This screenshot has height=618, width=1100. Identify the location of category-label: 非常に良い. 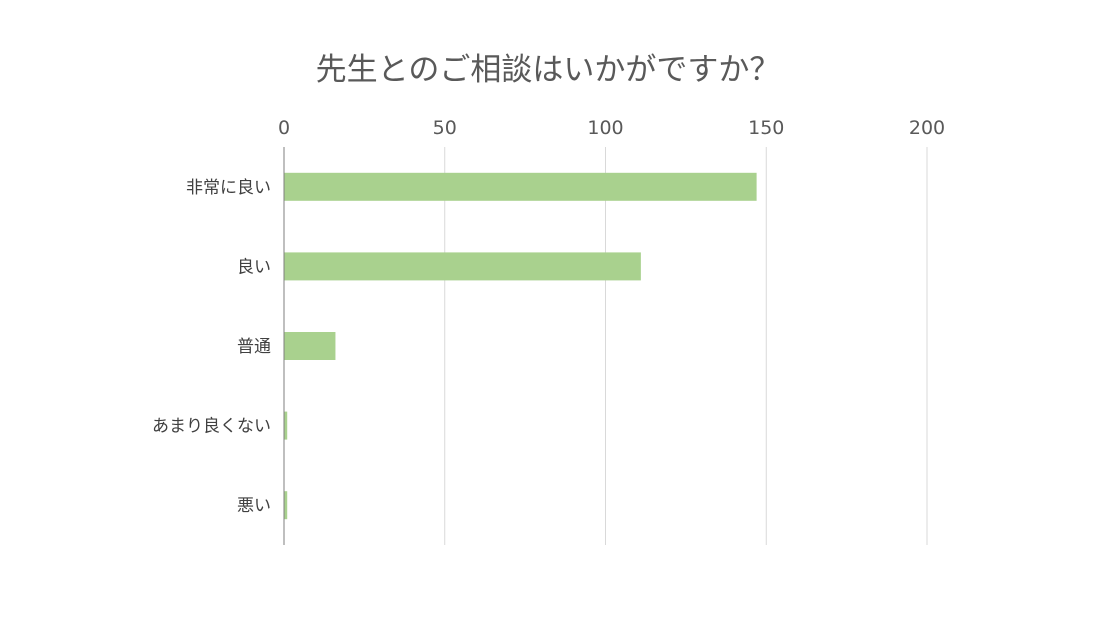
(228, 188).